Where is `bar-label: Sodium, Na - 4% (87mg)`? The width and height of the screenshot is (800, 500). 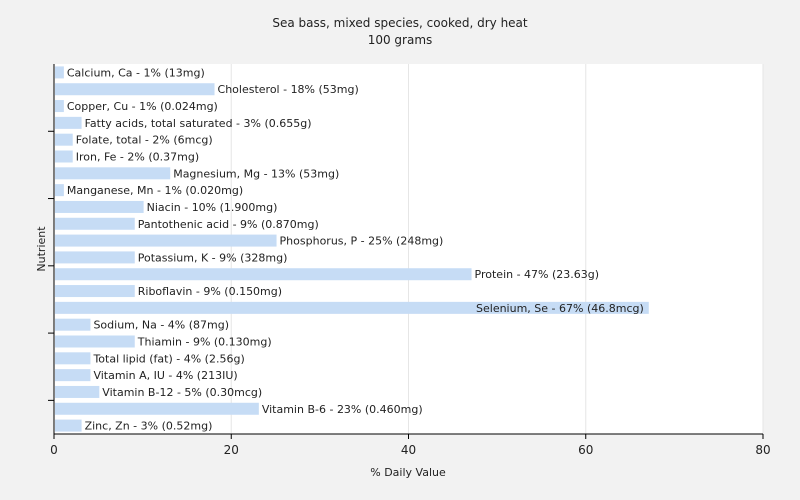 bar-label: Sodium, Na - 4% (87mg) is located at coordinates (161, 325).